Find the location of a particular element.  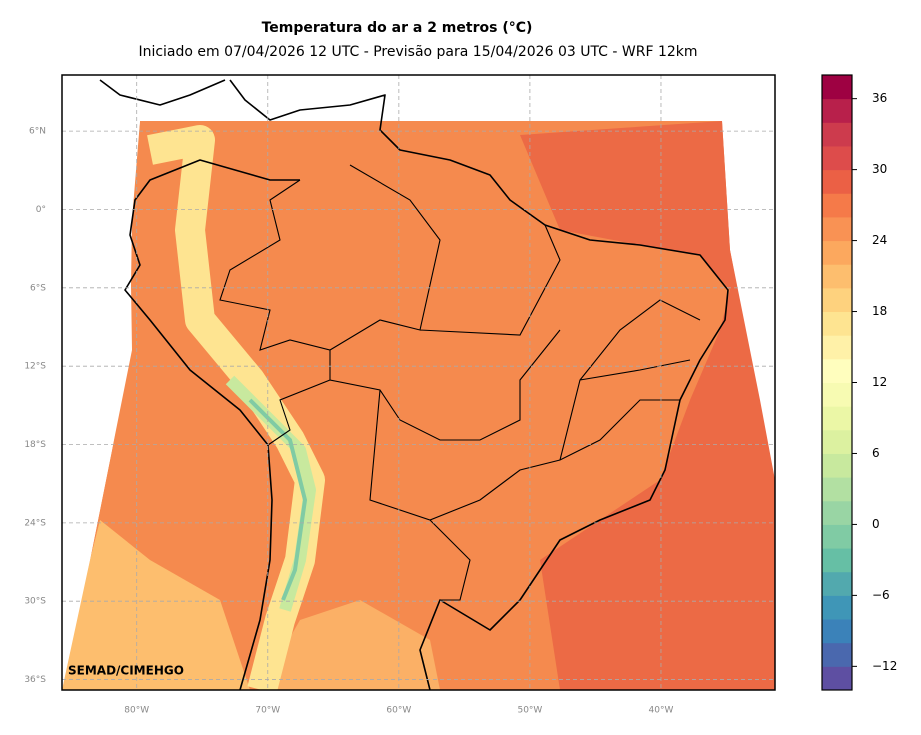

lat-label: 18°S is located at coordinates (35, 445).